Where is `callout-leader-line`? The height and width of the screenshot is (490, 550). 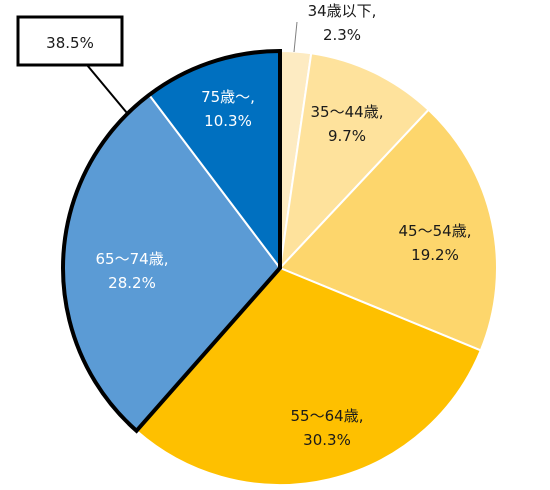
callout-leader-line is located at coordinates (107, 89).